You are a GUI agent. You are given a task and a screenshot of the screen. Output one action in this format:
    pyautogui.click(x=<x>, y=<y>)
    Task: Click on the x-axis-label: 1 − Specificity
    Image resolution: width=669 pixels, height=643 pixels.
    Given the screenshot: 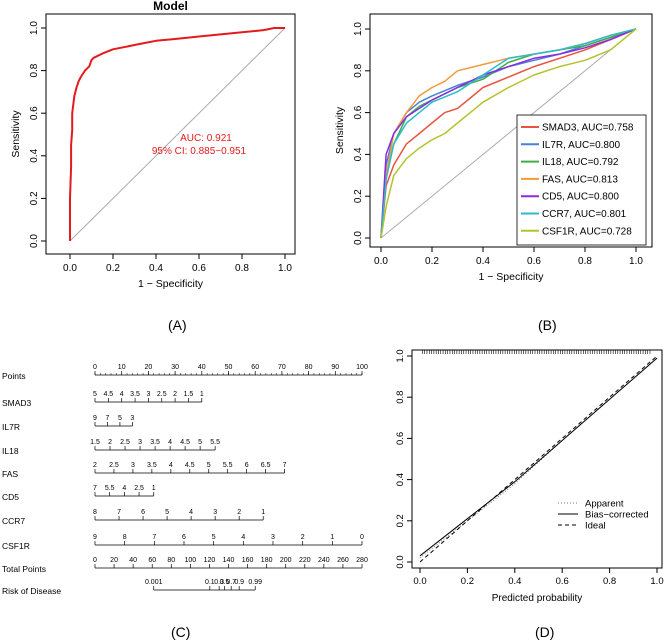 What is the action you would take?
    pyautogui.click(x=171, y=284)
    